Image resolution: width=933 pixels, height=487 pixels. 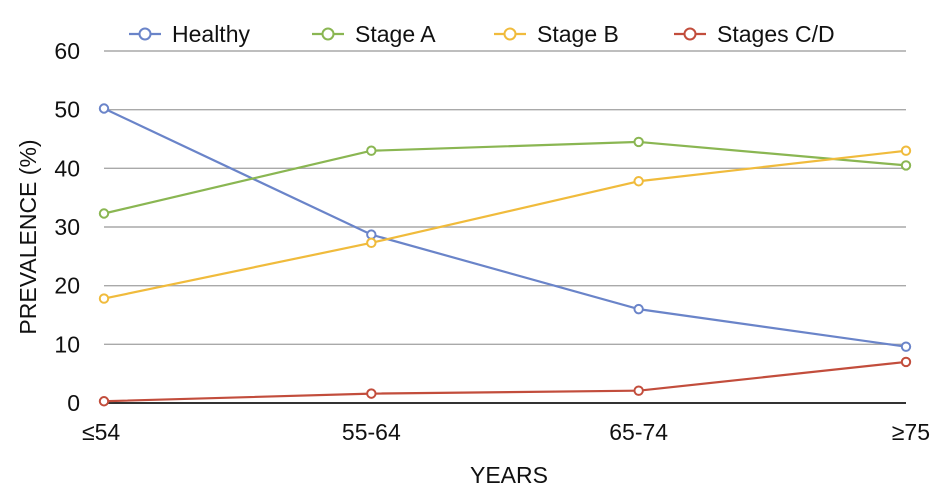 I want to click on y-tick-label: 40, so click(x=67, y=168).